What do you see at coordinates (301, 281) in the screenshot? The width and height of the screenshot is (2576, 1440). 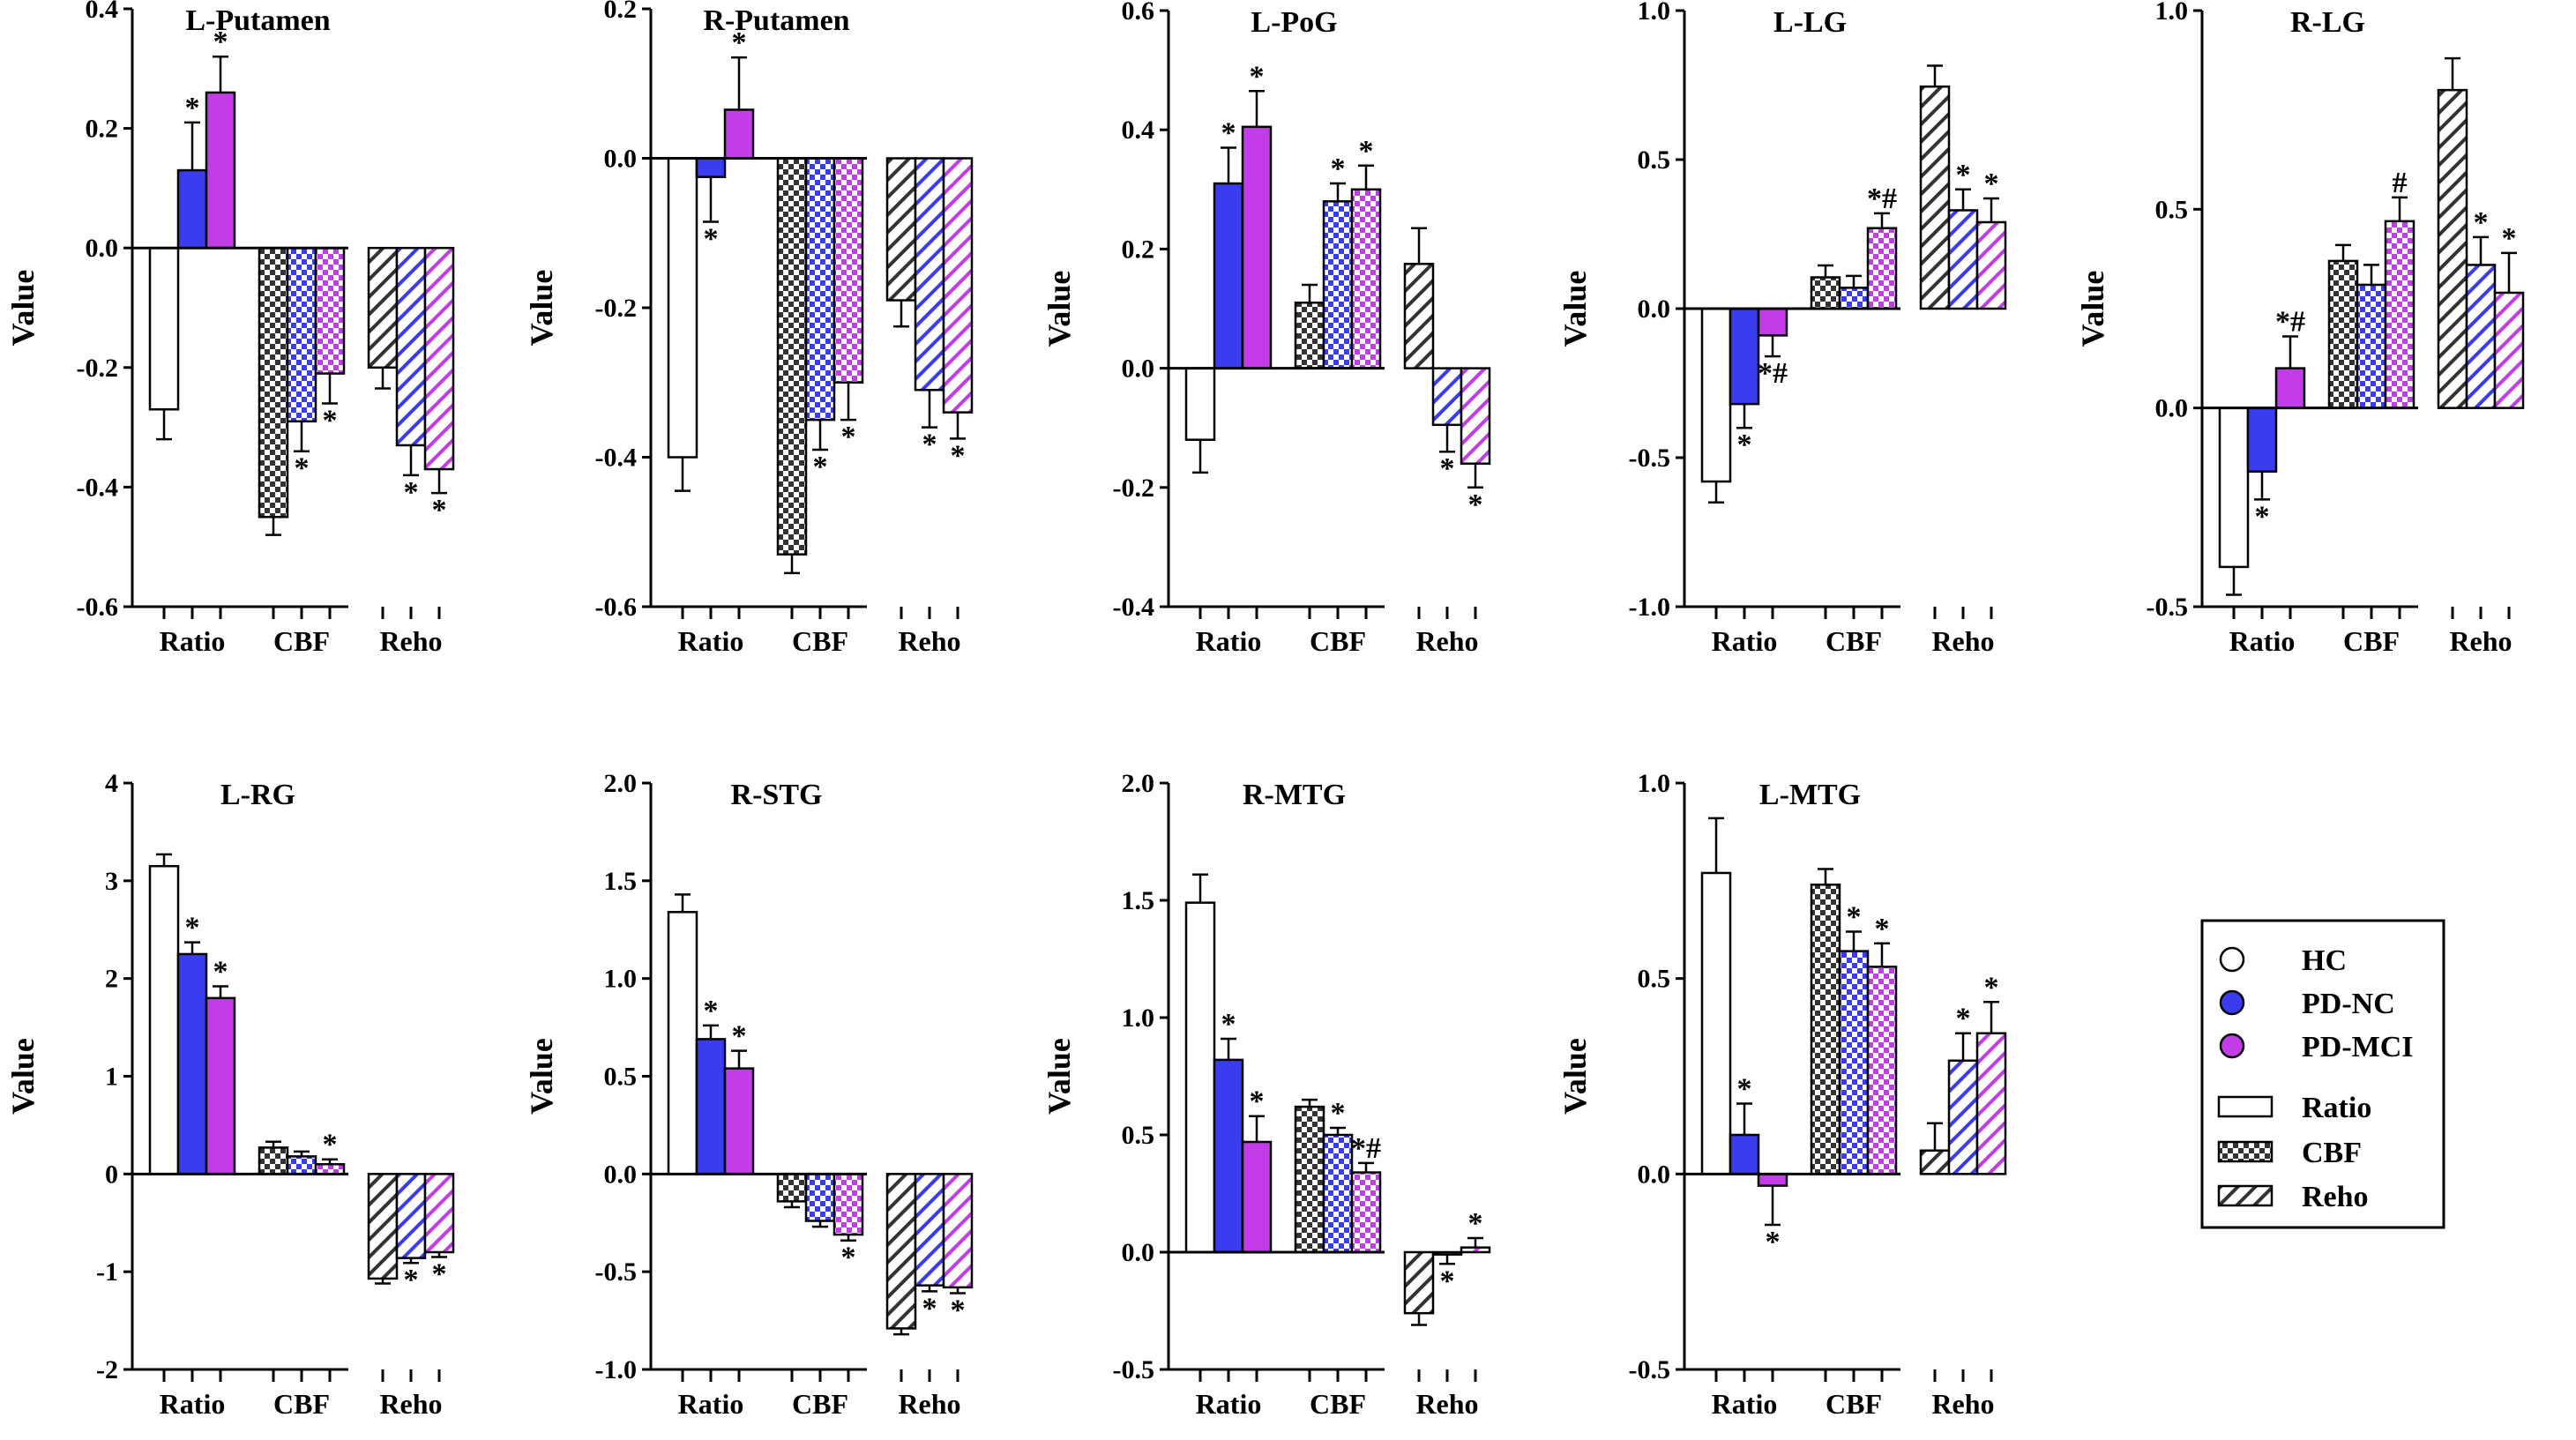 I see `bars: * * * * * *` at bounding box center [301, 281].